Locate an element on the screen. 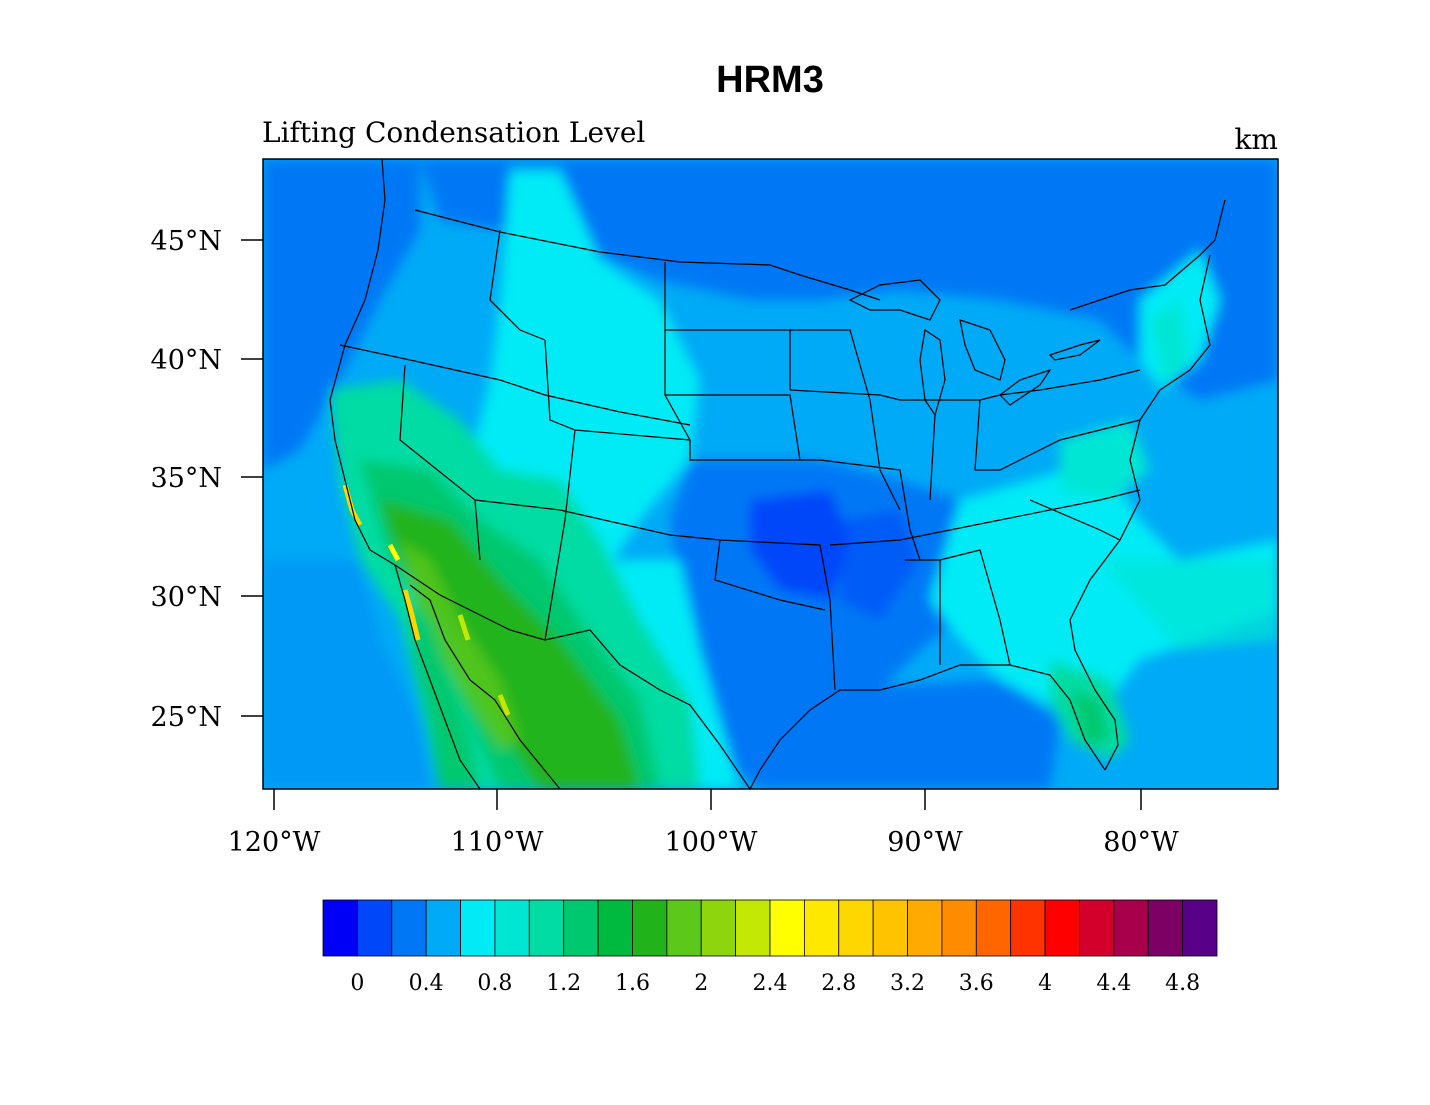 This screenshot has height=1105, width=1430. colorbar is located at coordinates (770, 928).